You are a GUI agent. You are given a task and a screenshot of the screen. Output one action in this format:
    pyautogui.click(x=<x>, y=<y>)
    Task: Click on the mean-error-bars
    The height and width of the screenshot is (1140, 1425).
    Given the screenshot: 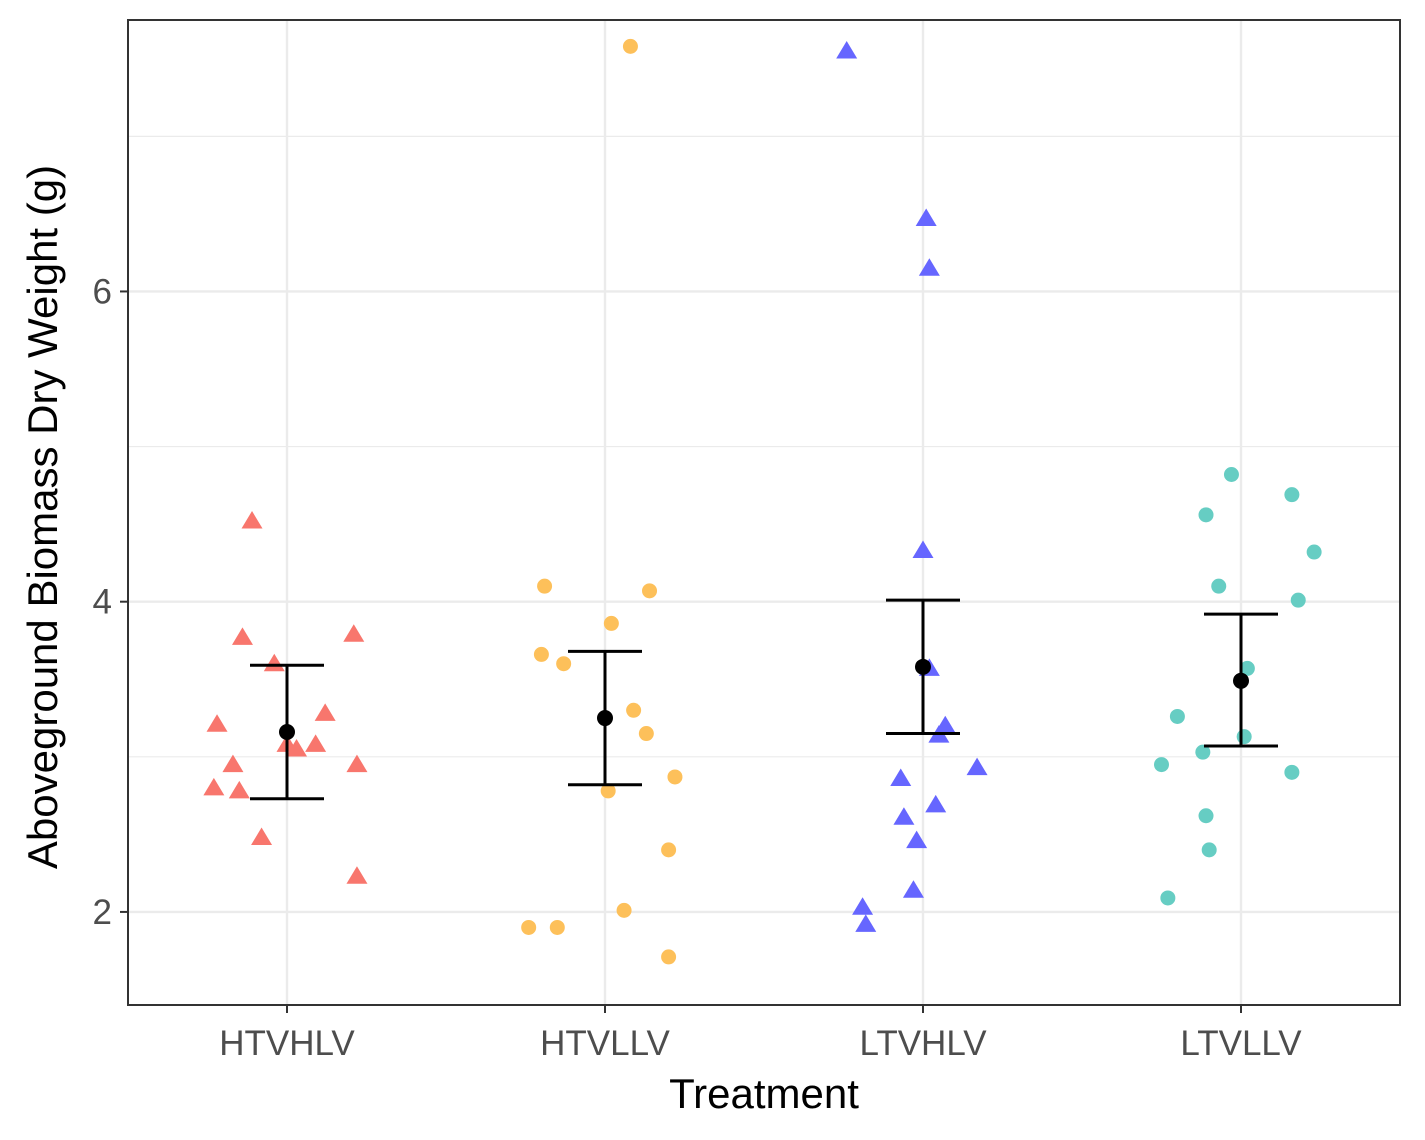 What is the action you would take?
    pyautogui.click(x=764, y=699)
    